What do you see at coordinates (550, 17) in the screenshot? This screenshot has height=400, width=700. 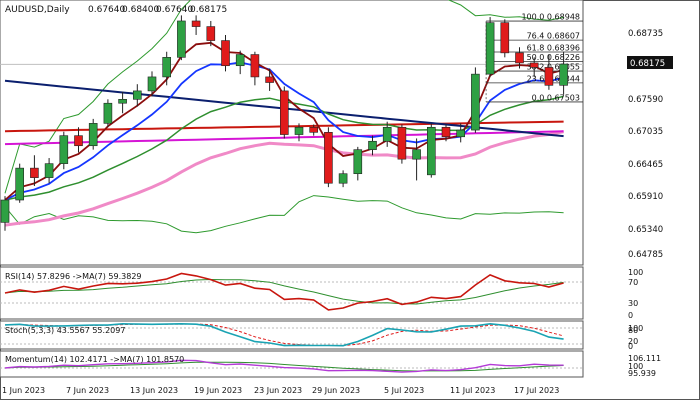 I see `fib-level-label: 100.0 0.68948` at bounding box center [550, 17].